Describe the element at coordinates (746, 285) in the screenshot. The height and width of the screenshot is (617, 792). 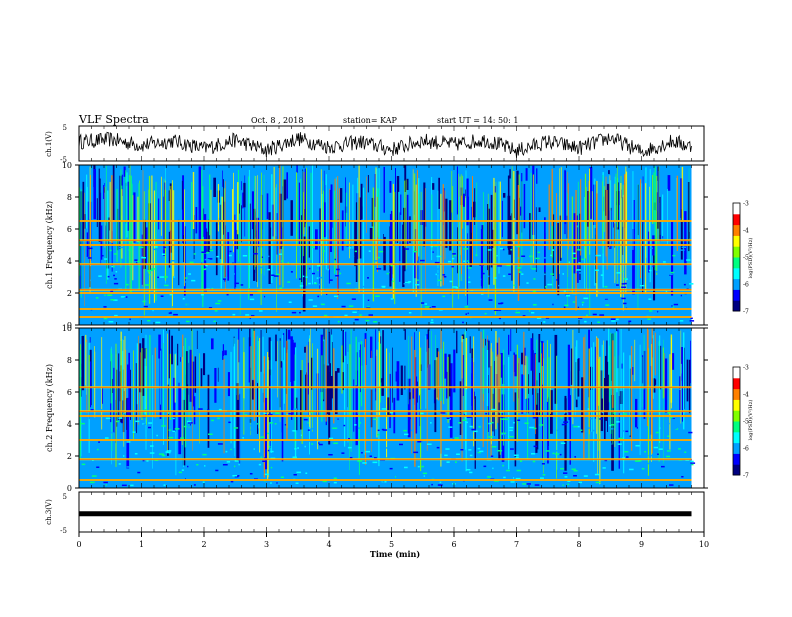
I see `colorbar-tick-label: -6` at that location.